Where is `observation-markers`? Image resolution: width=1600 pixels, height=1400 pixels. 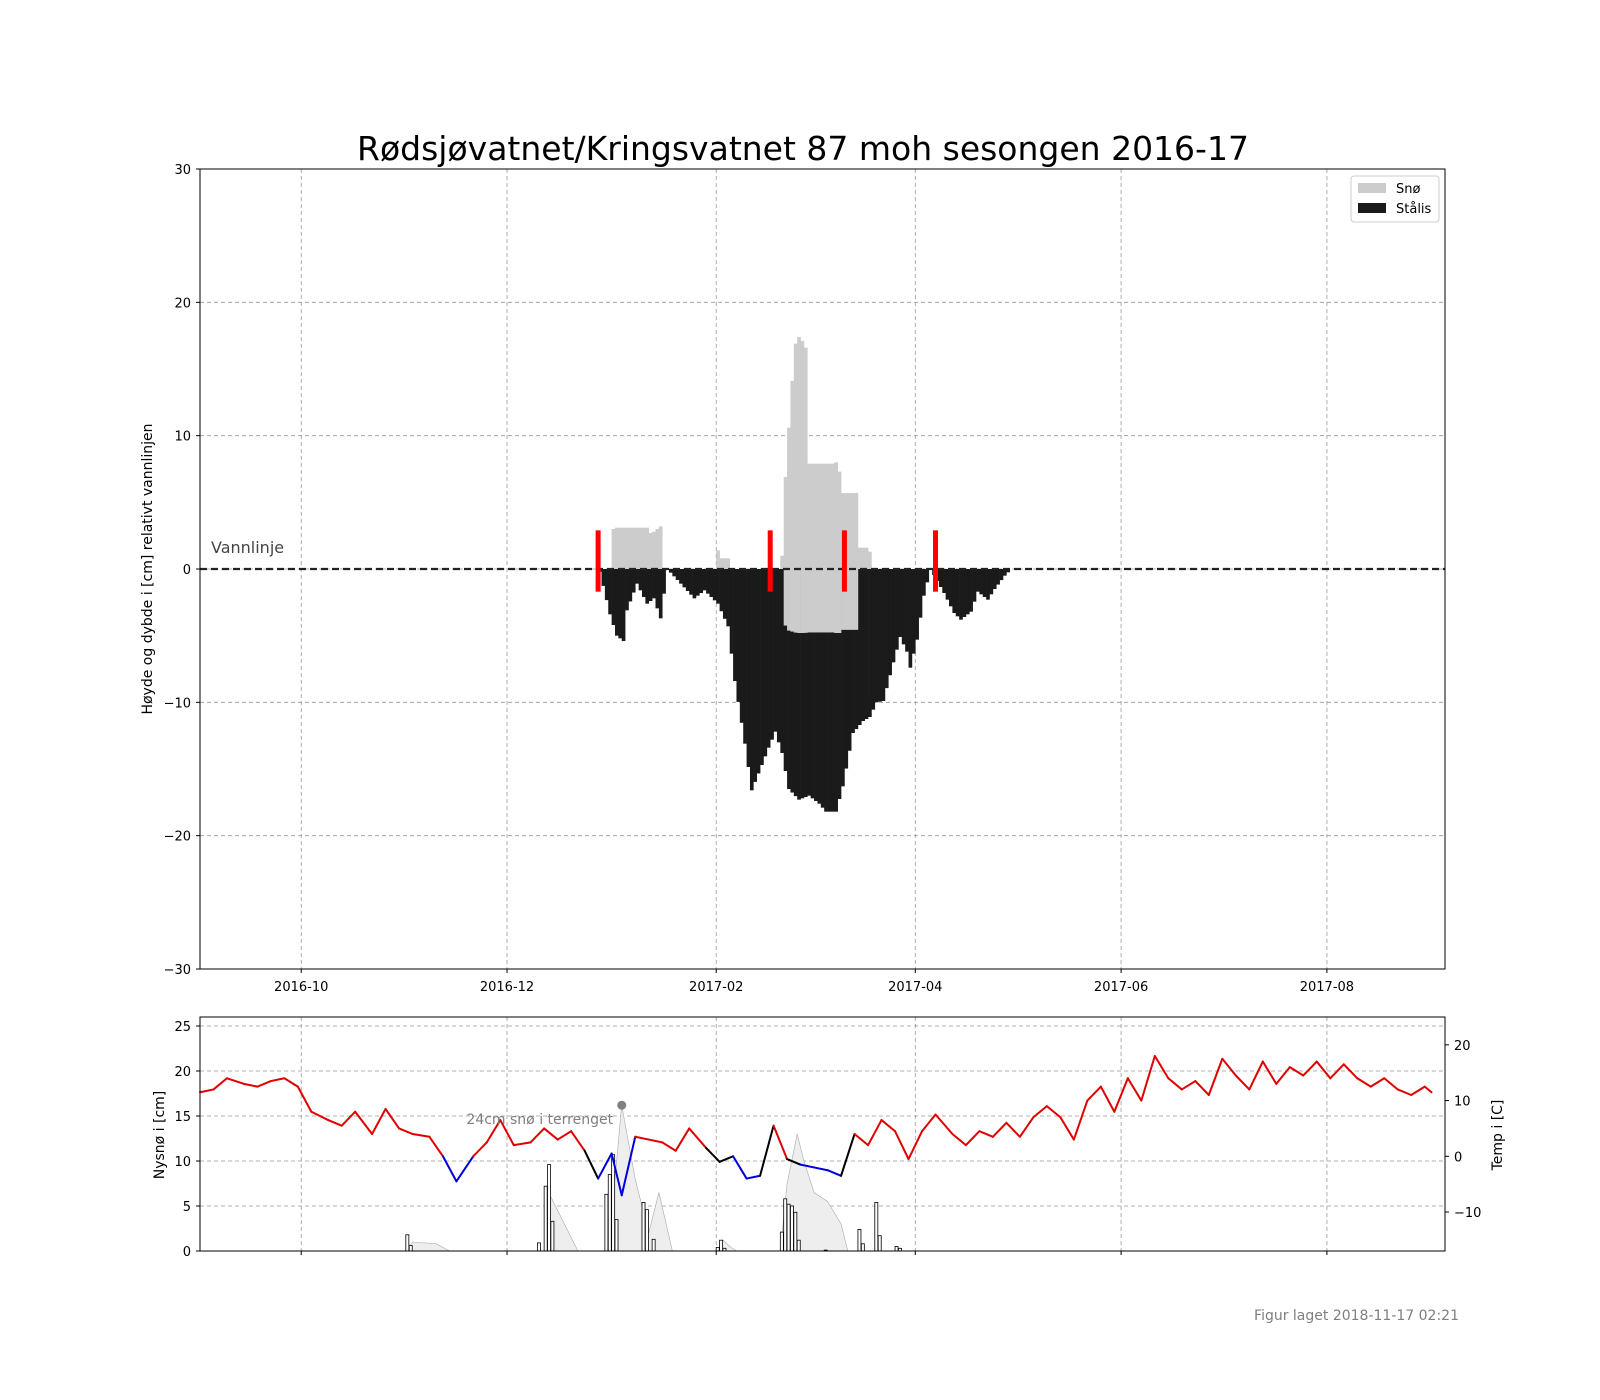 observation-markers is located at coordinates (767, 561).